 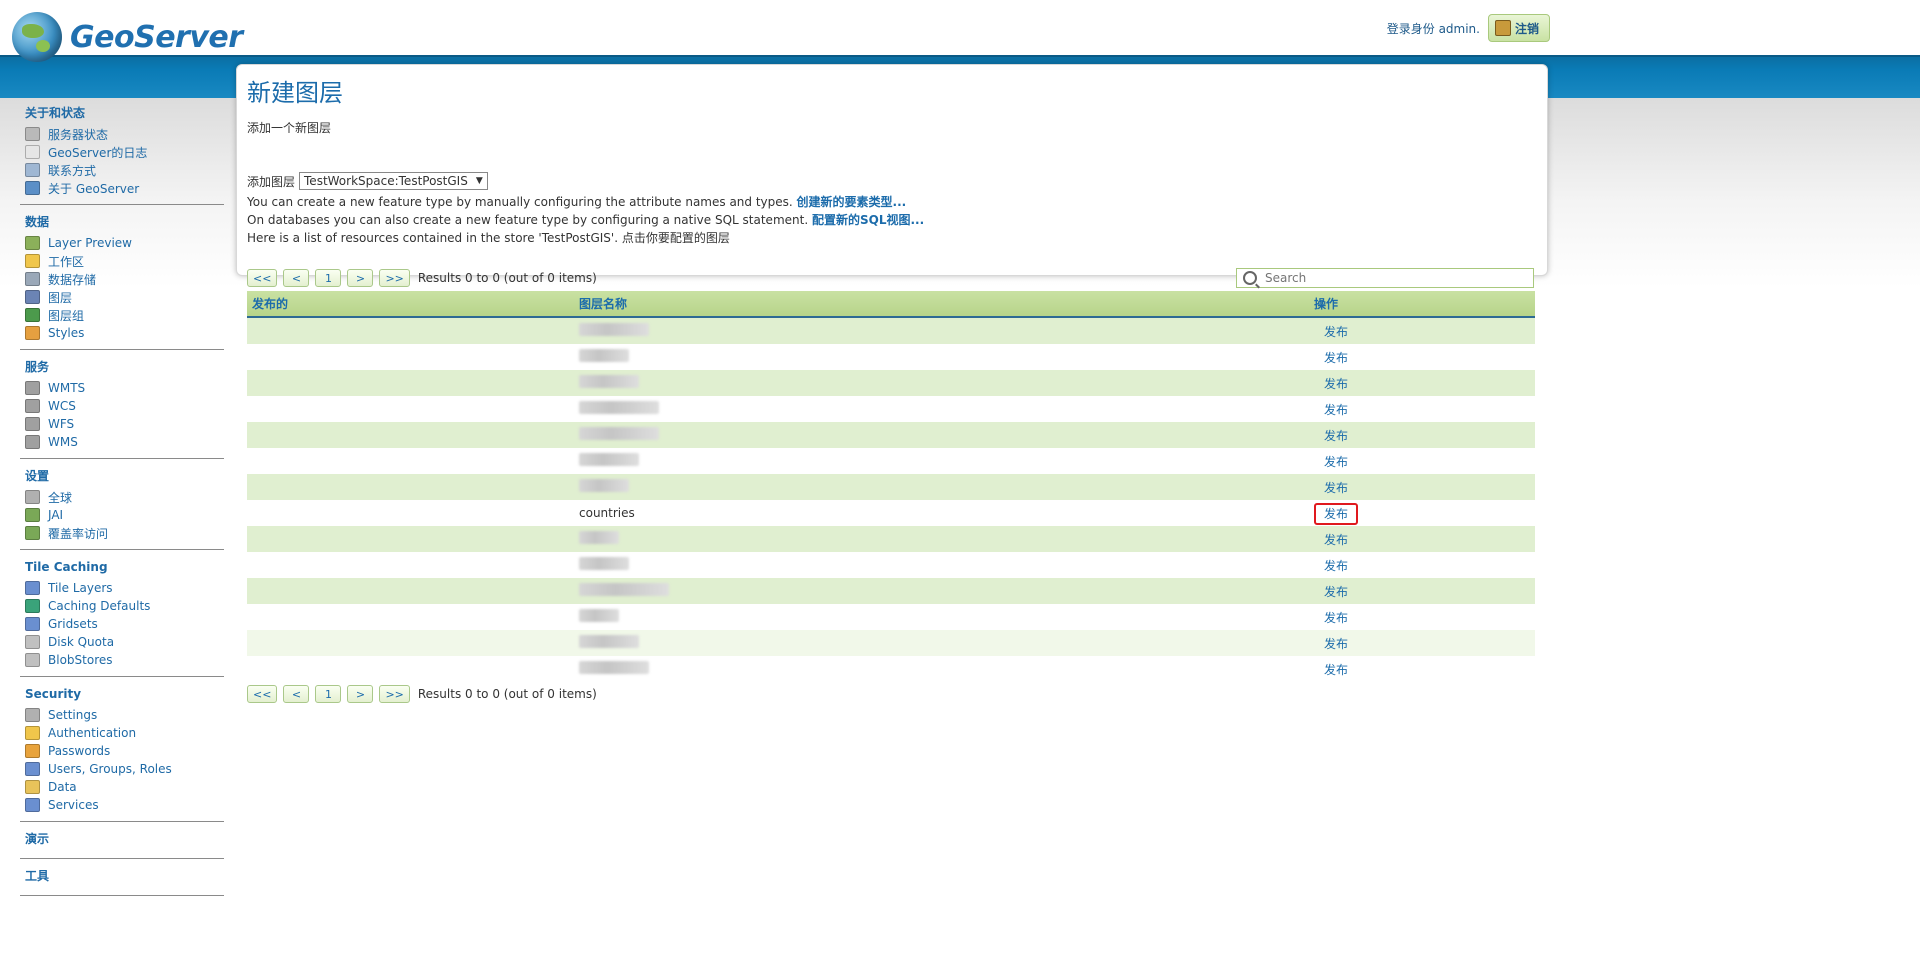 I want to click on sidebar-item: 联系方式, so click(x=124, y=170).